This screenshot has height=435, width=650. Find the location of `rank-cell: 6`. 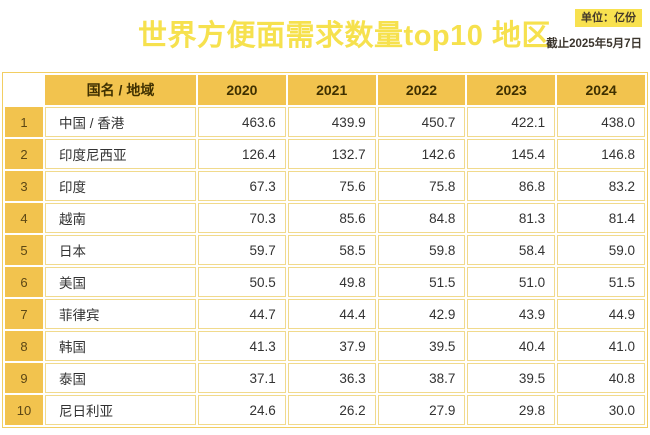

rank-cell: 6 is located at coordinates (24, 282).